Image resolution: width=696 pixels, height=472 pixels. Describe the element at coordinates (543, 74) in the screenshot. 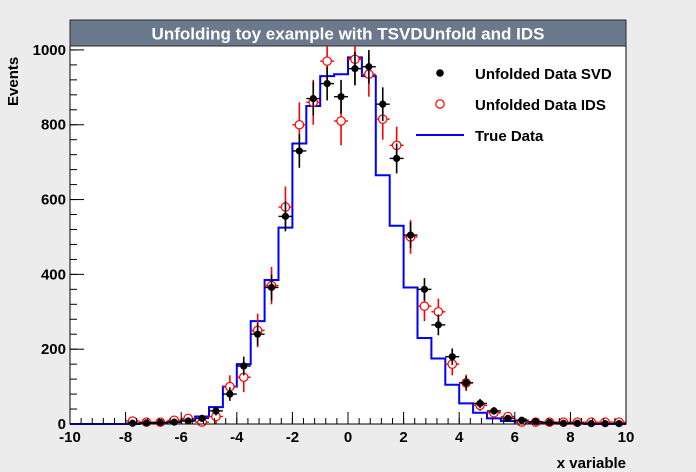

I see `legend-svd-label: Unfolded Data SVD` at that location.